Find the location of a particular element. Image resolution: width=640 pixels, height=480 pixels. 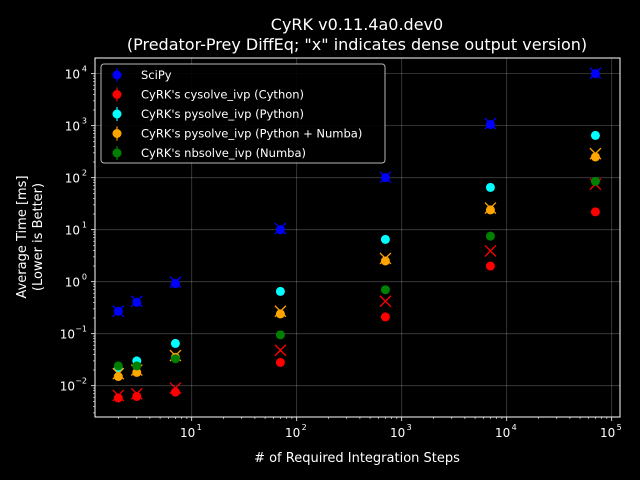

chart-title: CyRK v0.11.4a0.dev0 is located at coordinates (357, 24).